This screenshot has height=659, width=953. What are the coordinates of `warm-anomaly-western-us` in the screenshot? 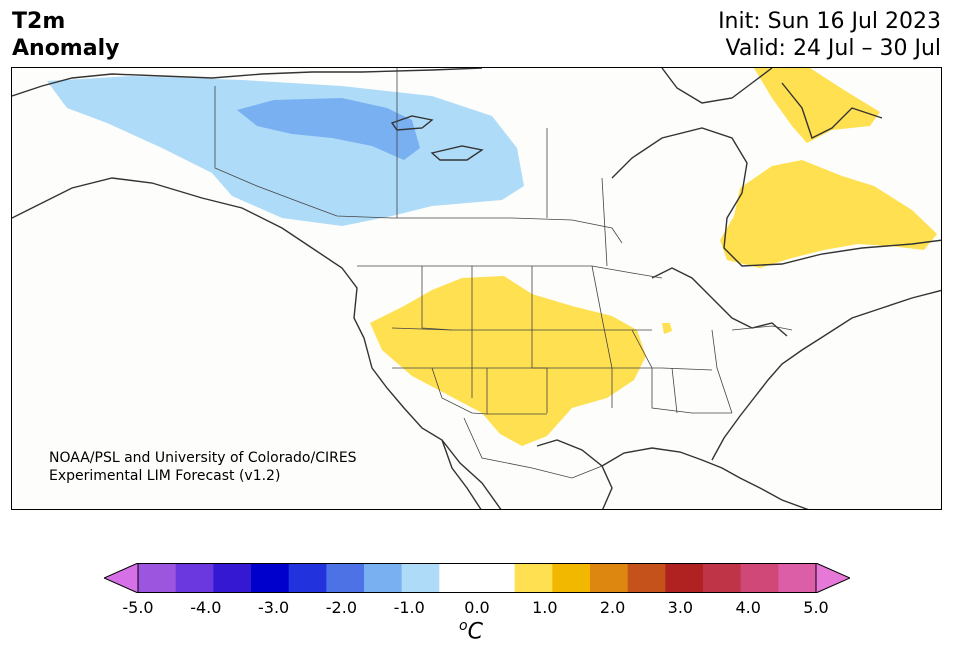 It's located at (508, 361).